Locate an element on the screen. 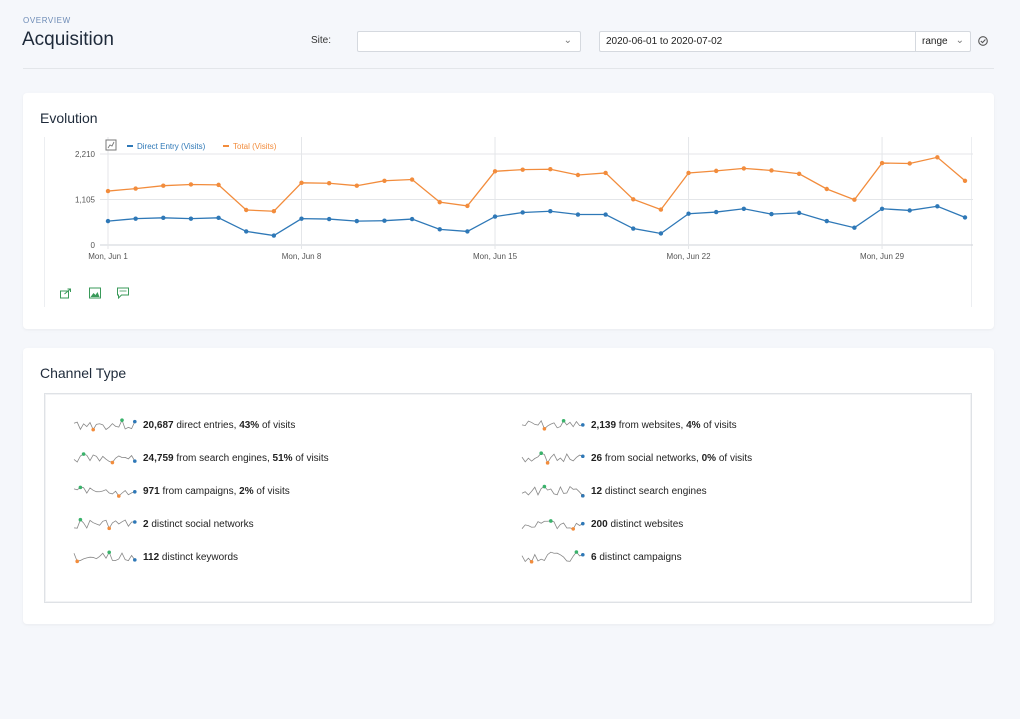 The height and width of the screenshot is (719, 1020). metric-bold1: 200 is located at coordinates (599, 524).